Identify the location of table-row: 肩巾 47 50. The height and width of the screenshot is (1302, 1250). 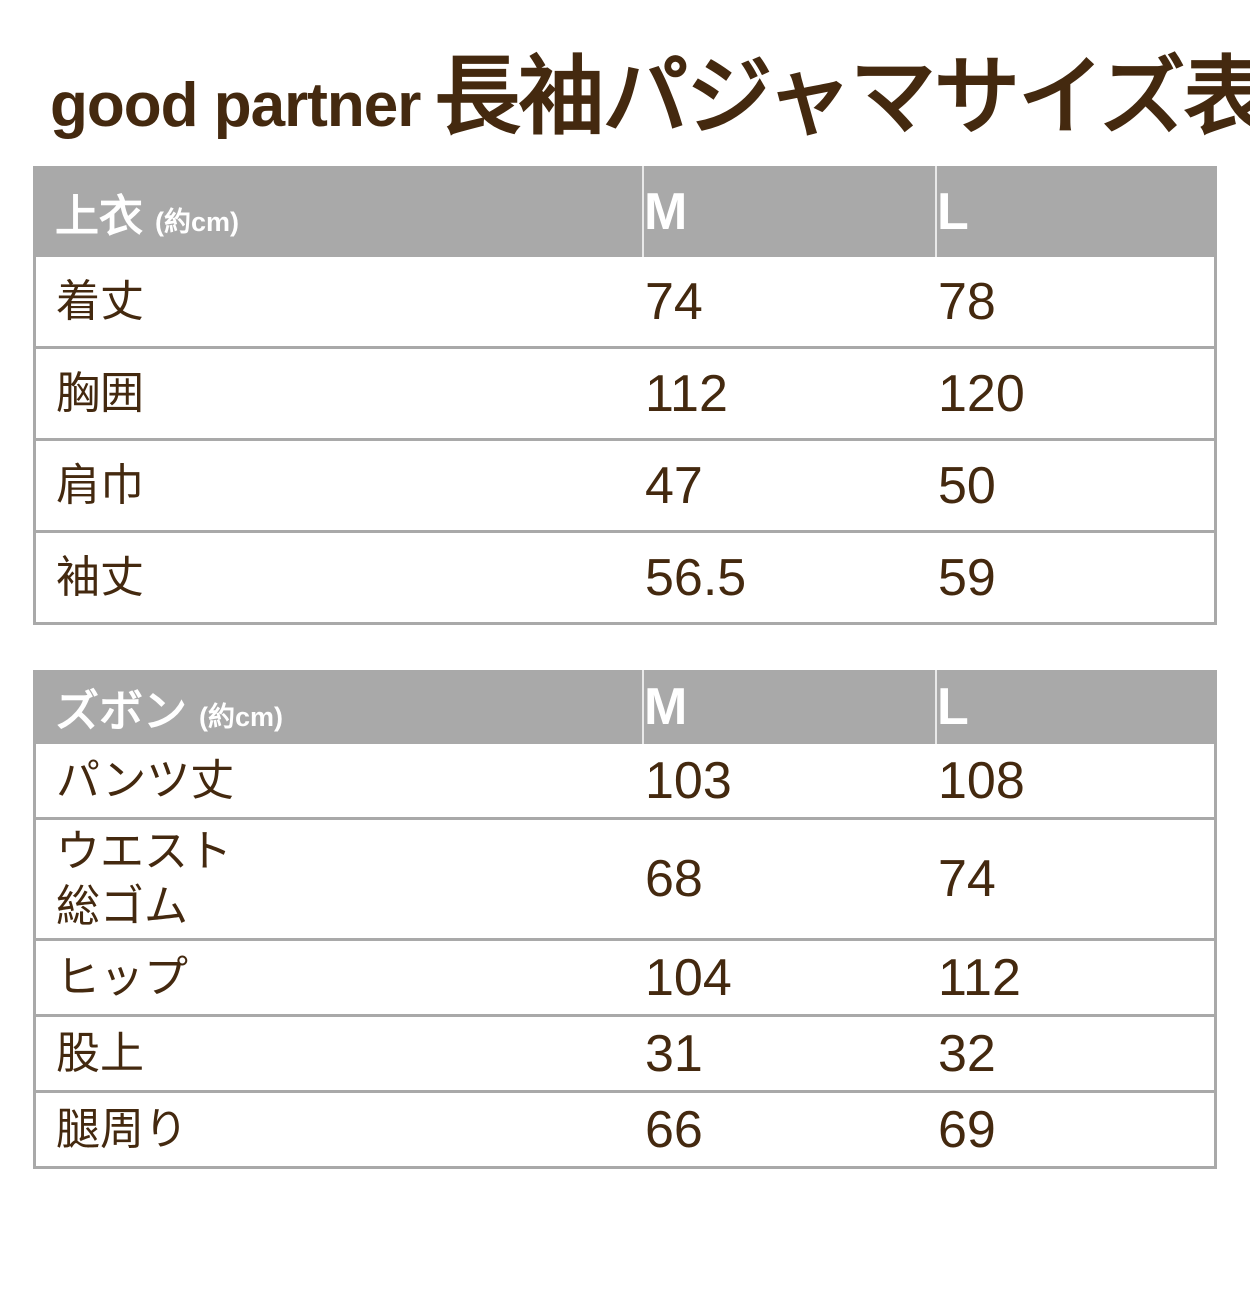
(625, 487).